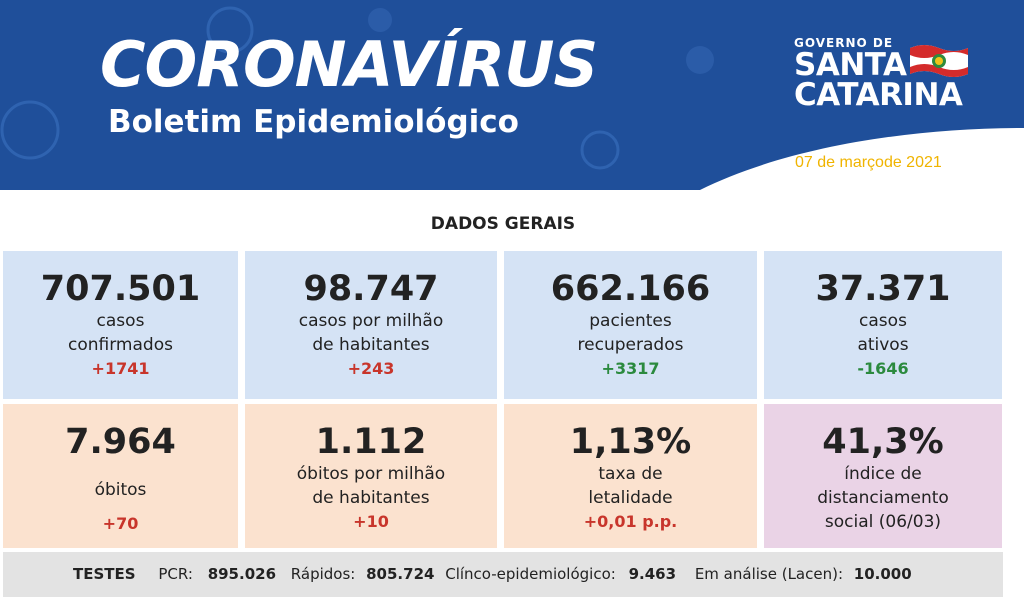  What do you see at coordinates (630, 321) in the screenshot?
I see `card-label: pacientes` at bounding box center [630, 321].